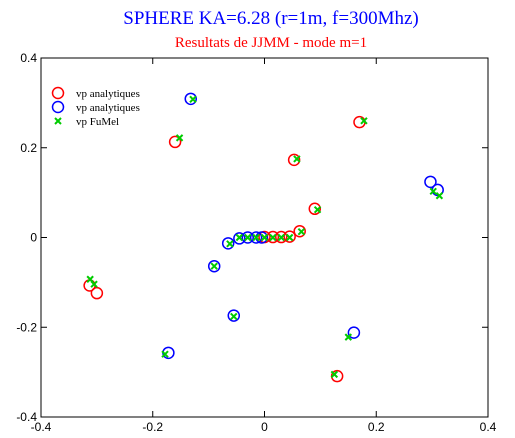 The image size is (515, 438). What do you see at coordinates (264, 427) in the screenshot?
I see `x-tick-label: 0` at bounding box center [264, 427].